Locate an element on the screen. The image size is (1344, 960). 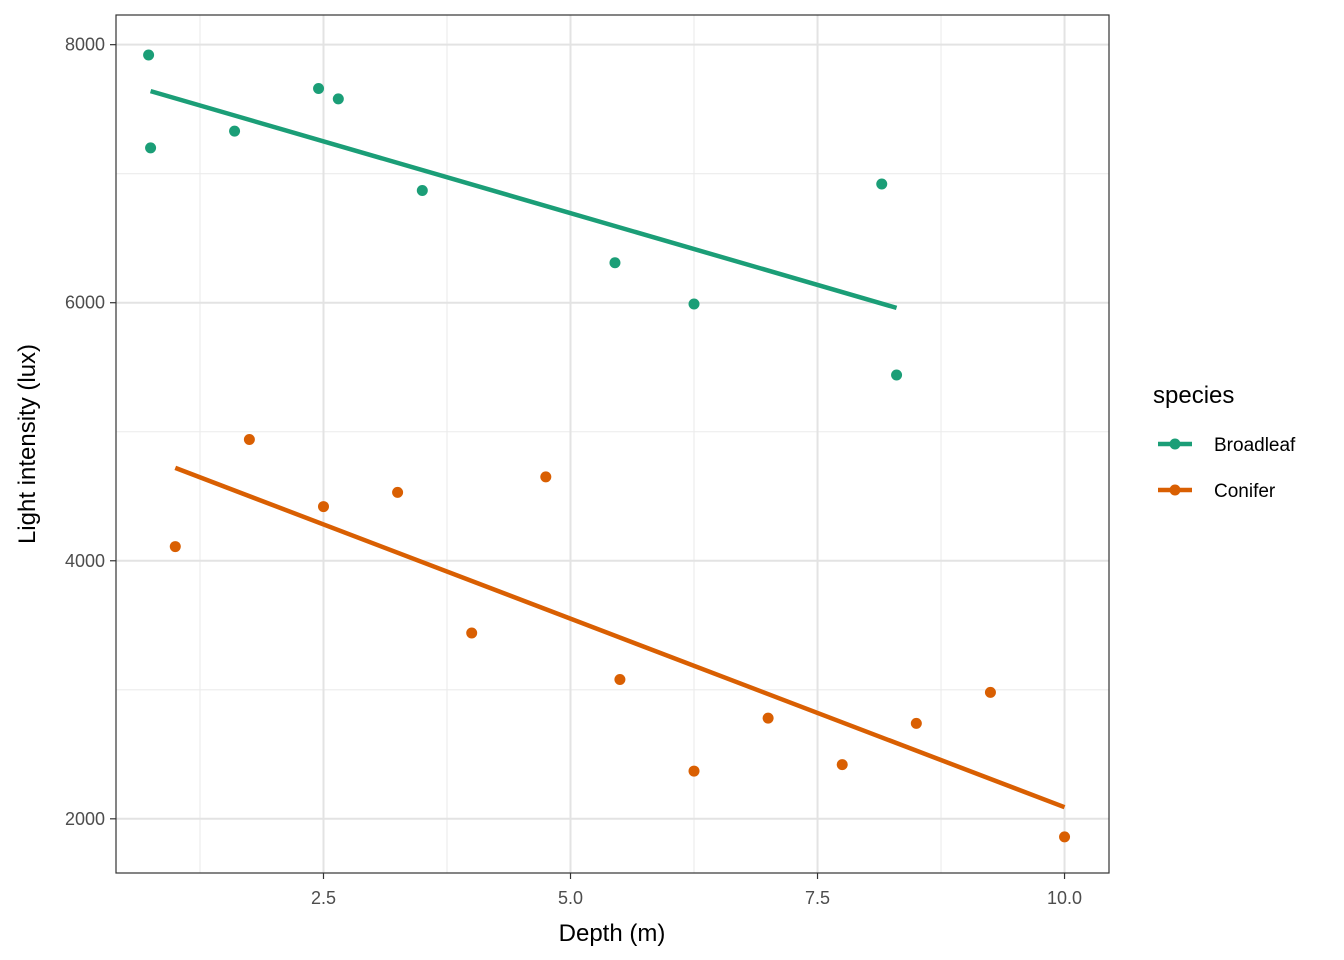
legend-key-point-conifer is located at coordinates (1175, 490).